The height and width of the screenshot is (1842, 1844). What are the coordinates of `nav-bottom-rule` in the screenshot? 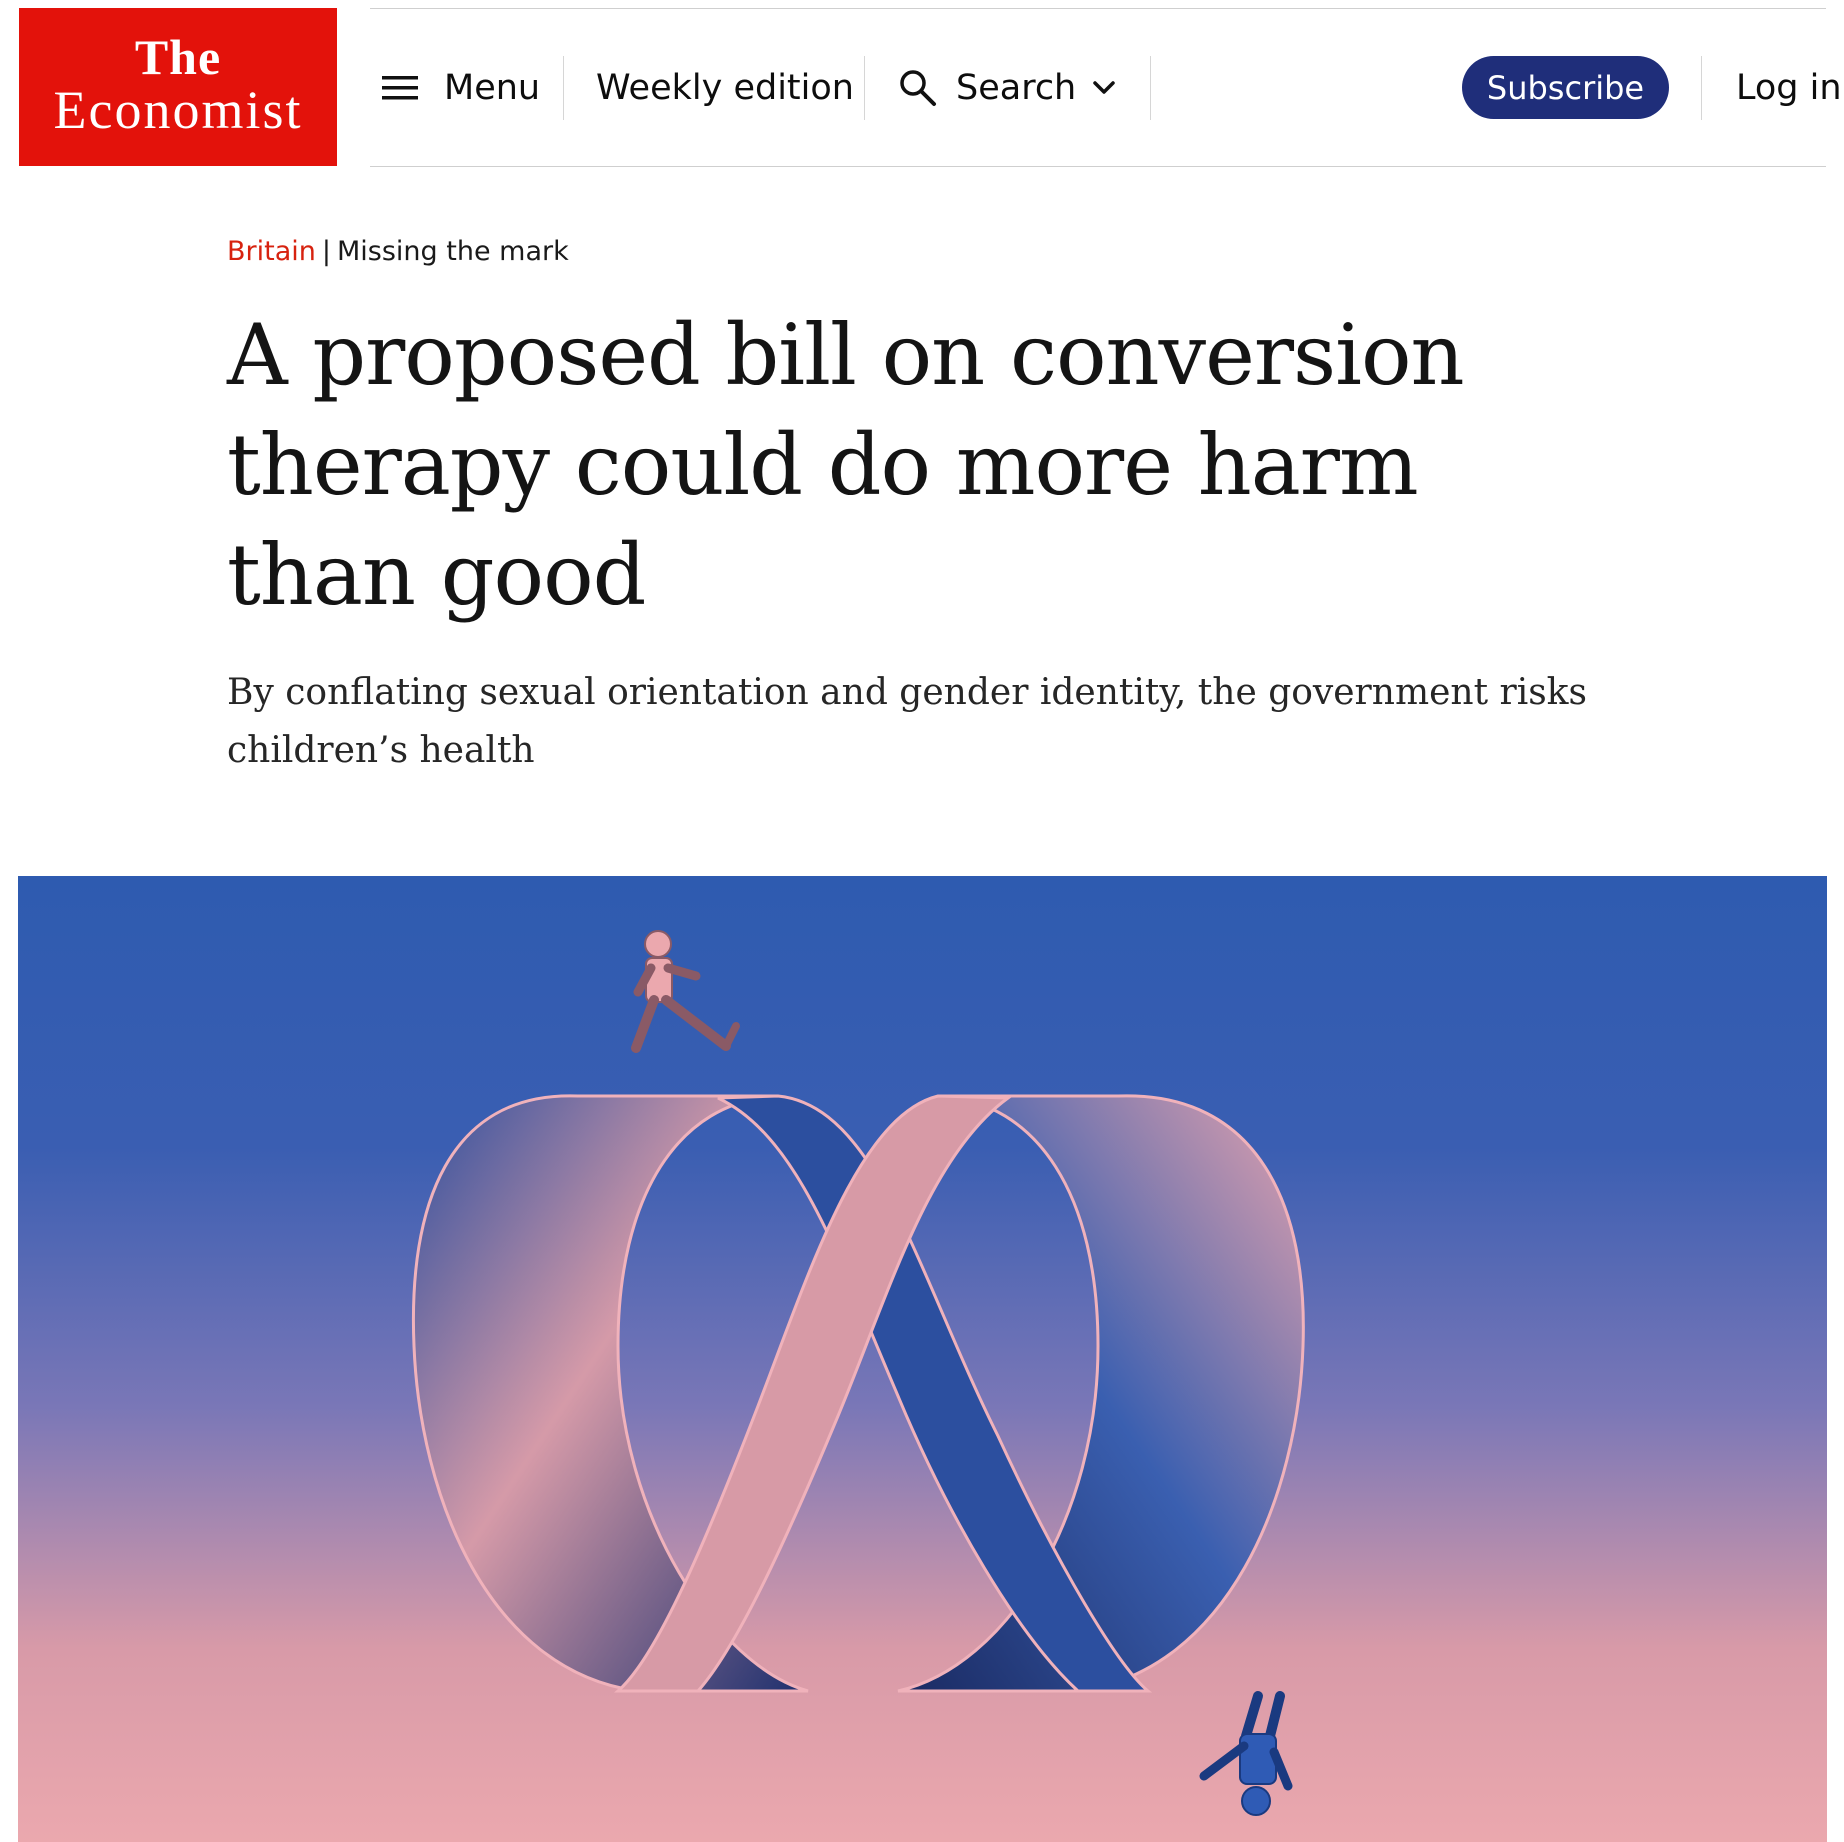 It's located at (1098, 166).